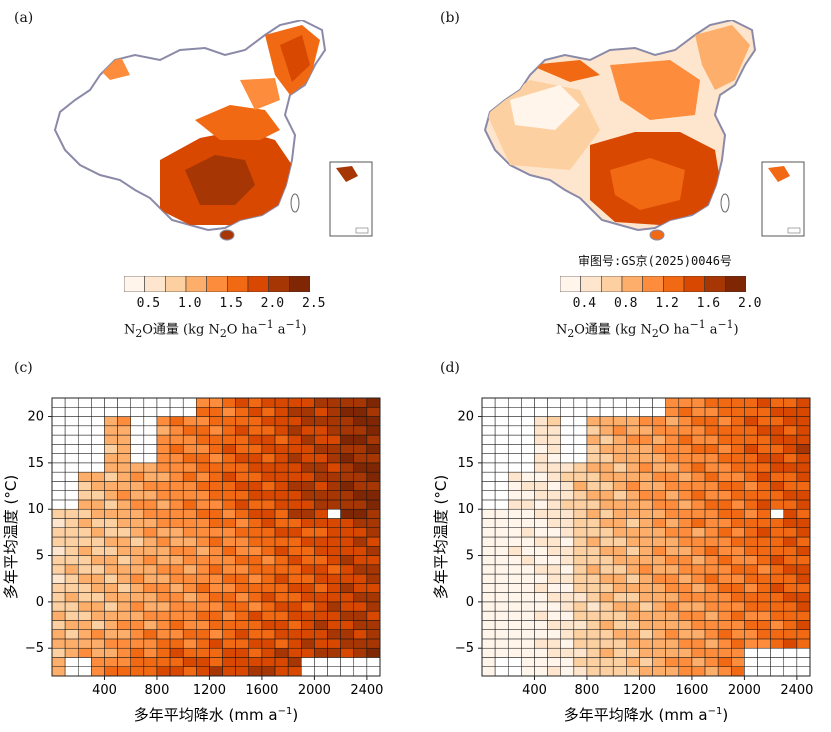 This screenshot has width=831, height=732. I want to click on x-tick-label: 1600, so click(261, 690).